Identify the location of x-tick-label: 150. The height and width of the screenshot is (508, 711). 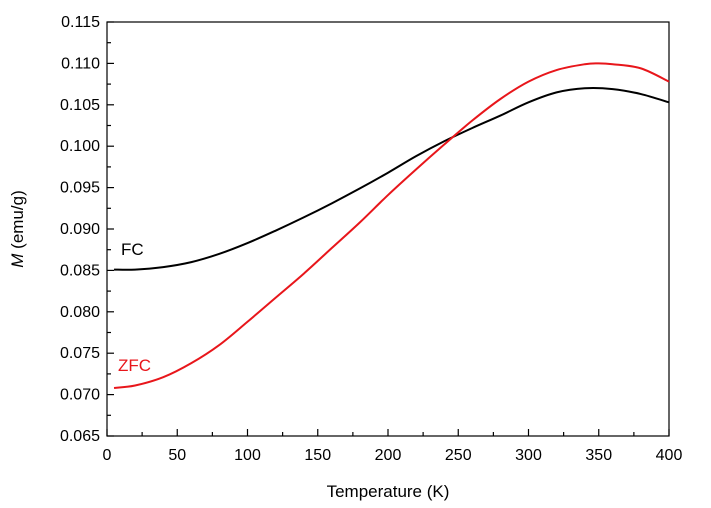
(317, 455).